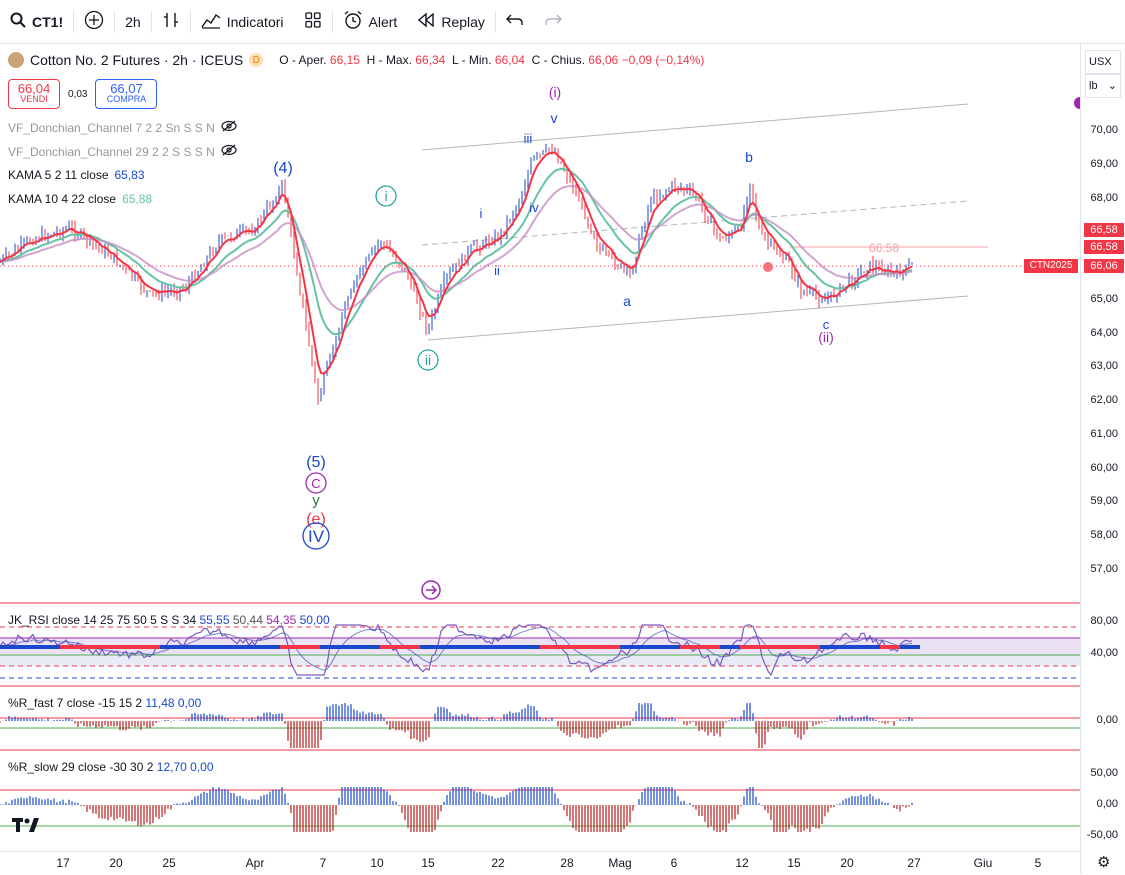 The height and width of the screenshot is (875, 1125). I want to click on indicators-button: Indicatori, so click(242, 21).